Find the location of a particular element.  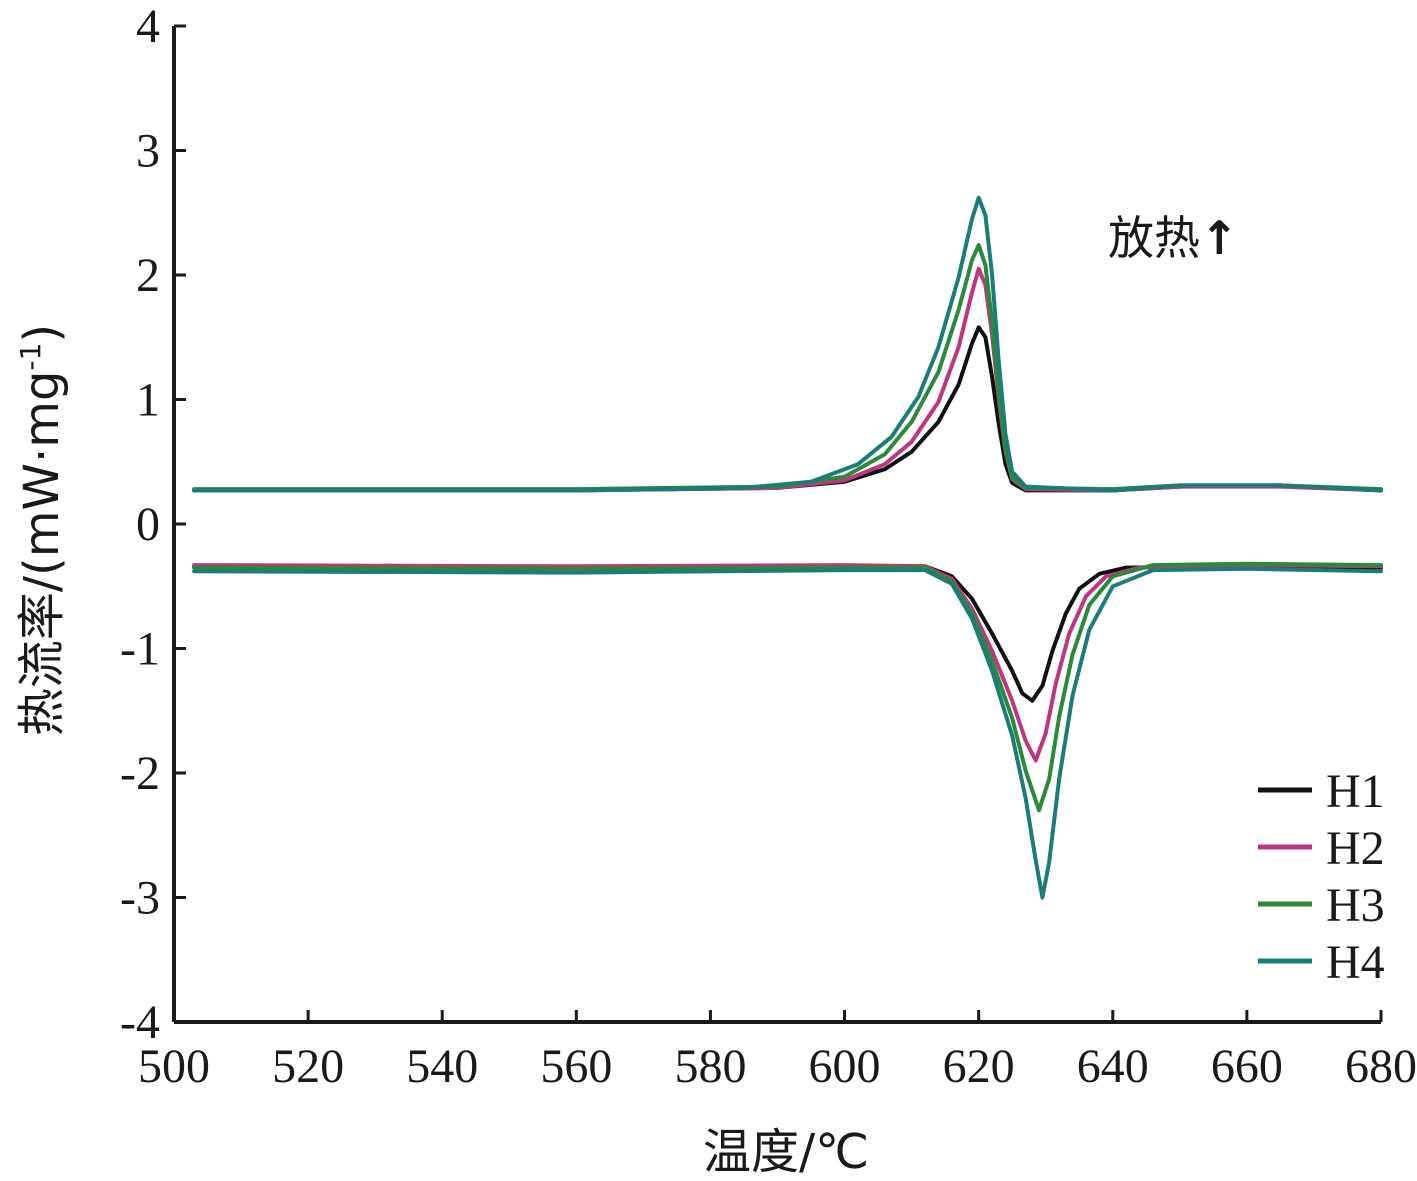

legend-label-h2: H2 is located at coordinates (1355, 848).